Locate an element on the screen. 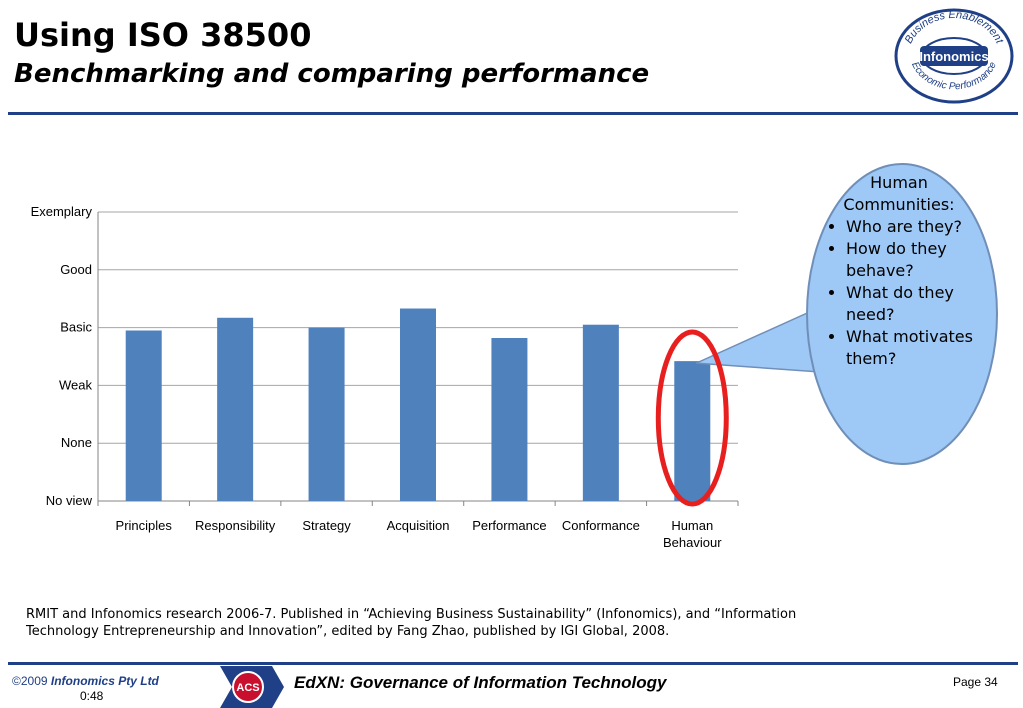 Image resolution: width=1023 pixels, height=708 pixels. x-tick-label-line: Principles is located at coordinates (144, 525).